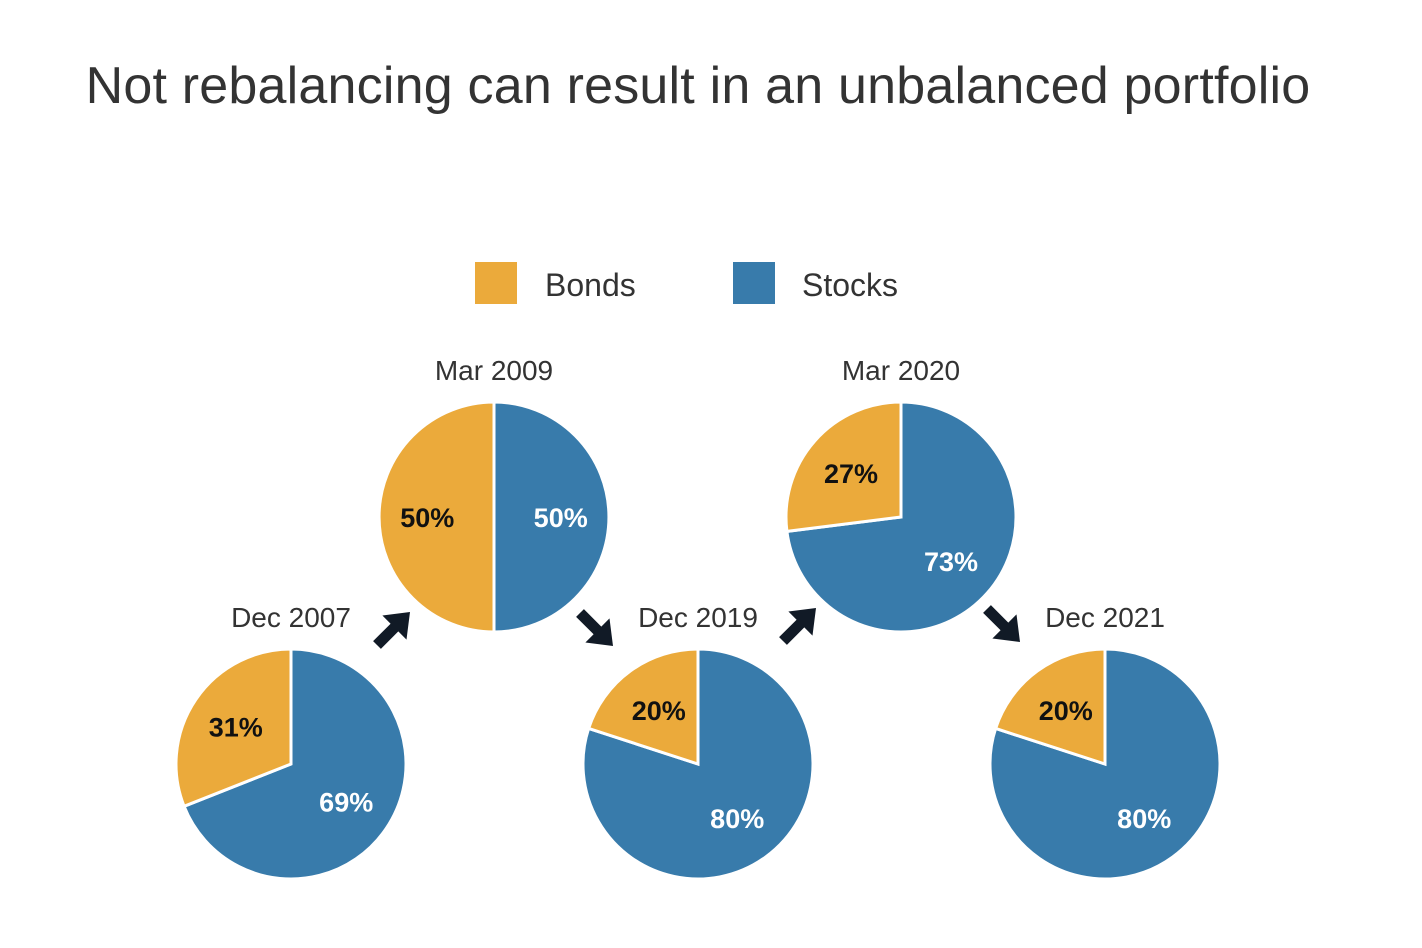 The image size is (1422, 948). I want to click on pie-dec-2007: 69% 31% Dec 2007, so click(291, 741).